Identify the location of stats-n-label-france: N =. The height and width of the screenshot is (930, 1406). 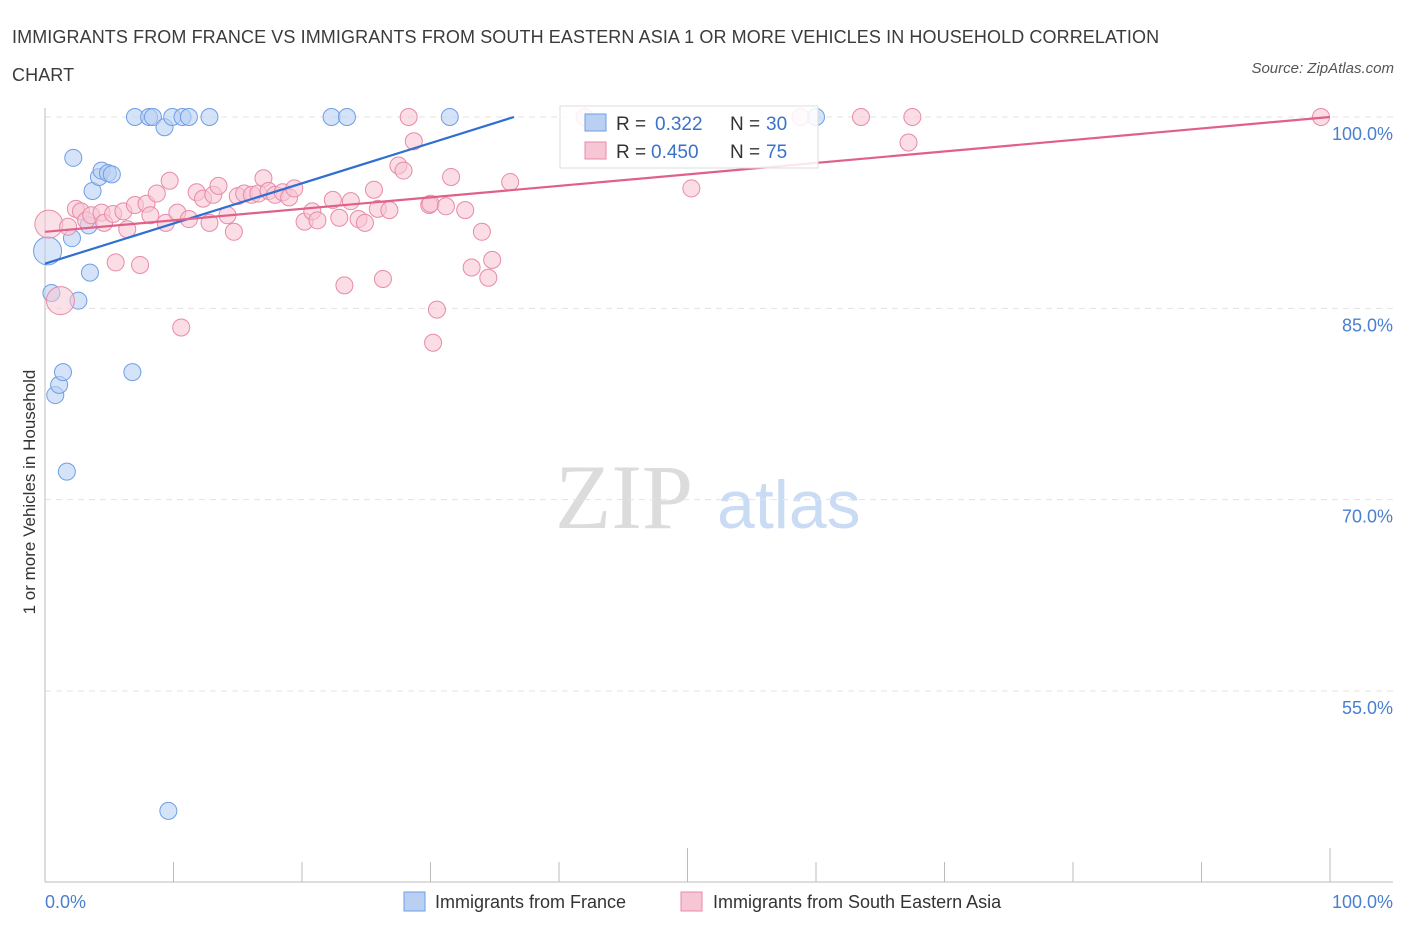
(745, 124).